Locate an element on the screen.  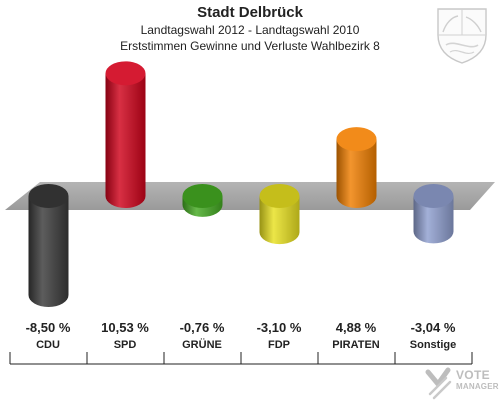
value-label: 10,53 % is located at coordinates (125, 327).